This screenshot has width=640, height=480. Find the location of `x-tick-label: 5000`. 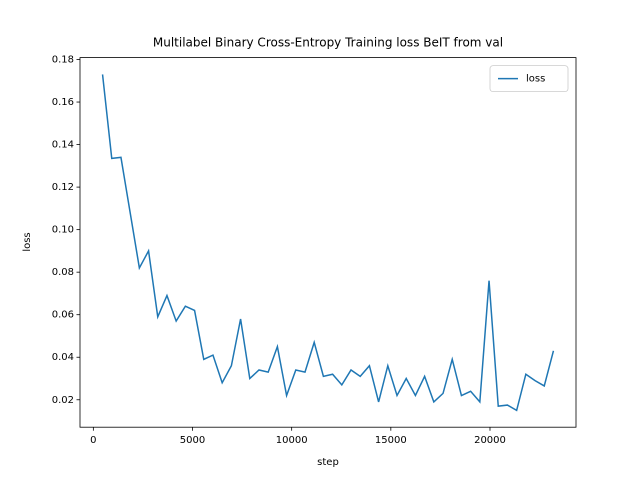

x-tick-label: 5000 is located at coordinates (192, 440).